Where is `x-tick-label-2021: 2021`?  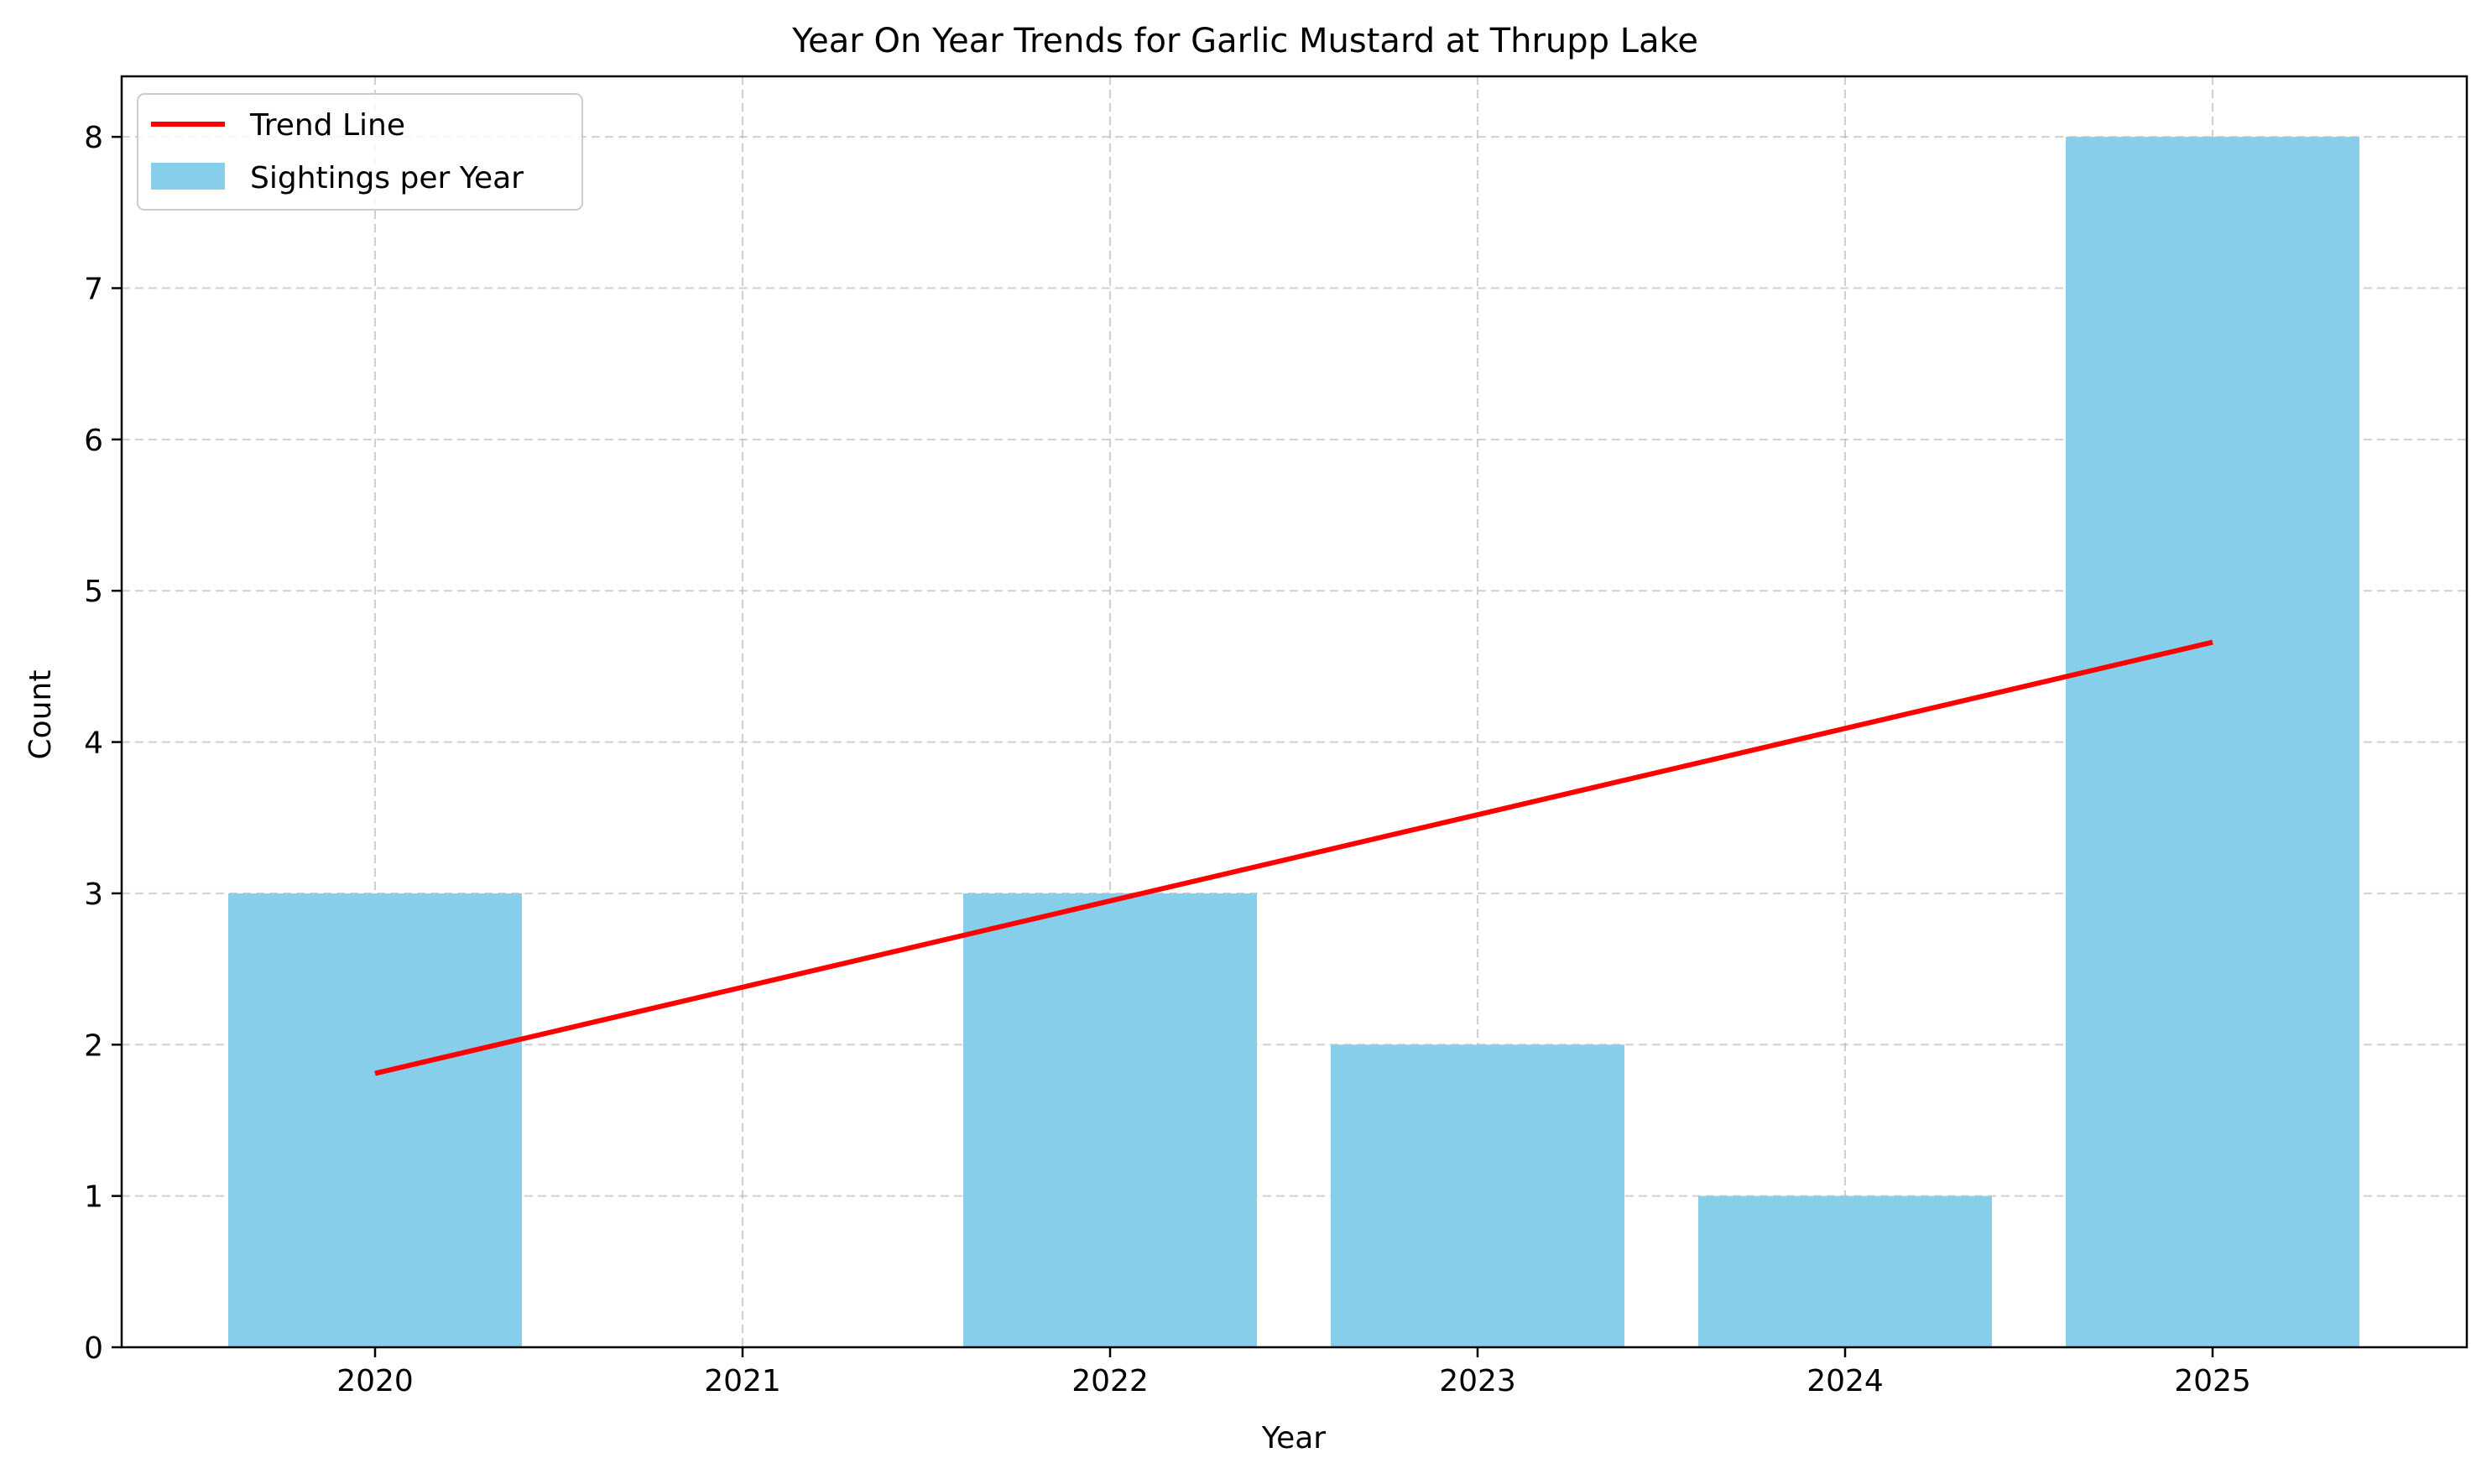 x-tick-label-2021: 2021 is located at coordinates (742, 1381).